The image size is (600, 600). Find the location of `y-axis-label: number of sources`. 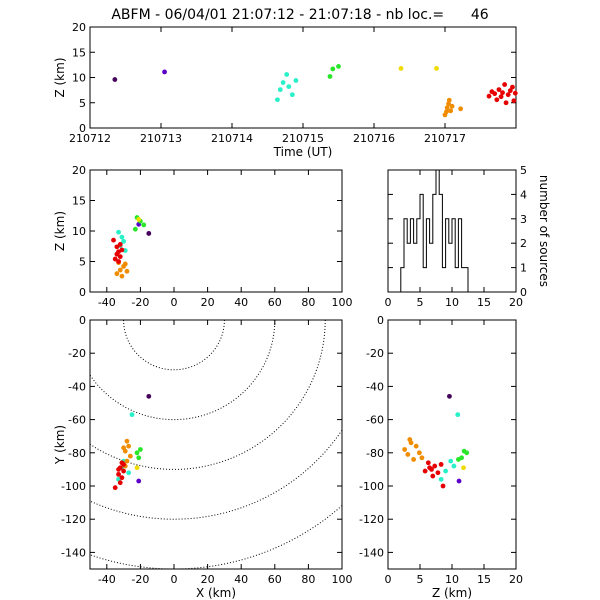

y-axis-label: number of sources is located at coordinates (544, 231).